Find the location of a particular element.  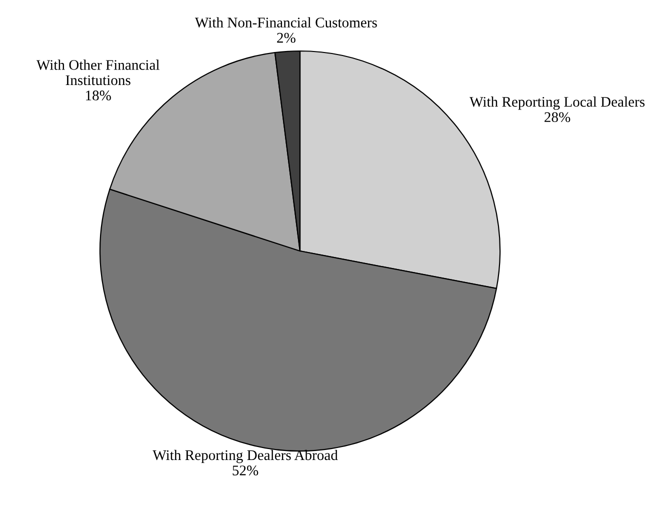

slice-label: With Reporting Local Dealers is located at coordinates (557, 103).